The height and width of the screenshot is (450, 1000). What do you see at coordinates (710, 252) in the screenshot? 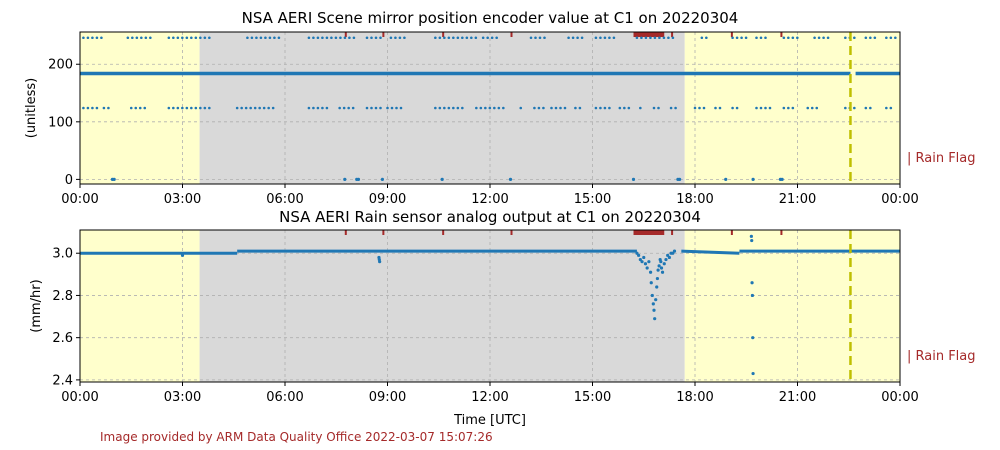
I see `data-line` at bounding box center [710, 252].